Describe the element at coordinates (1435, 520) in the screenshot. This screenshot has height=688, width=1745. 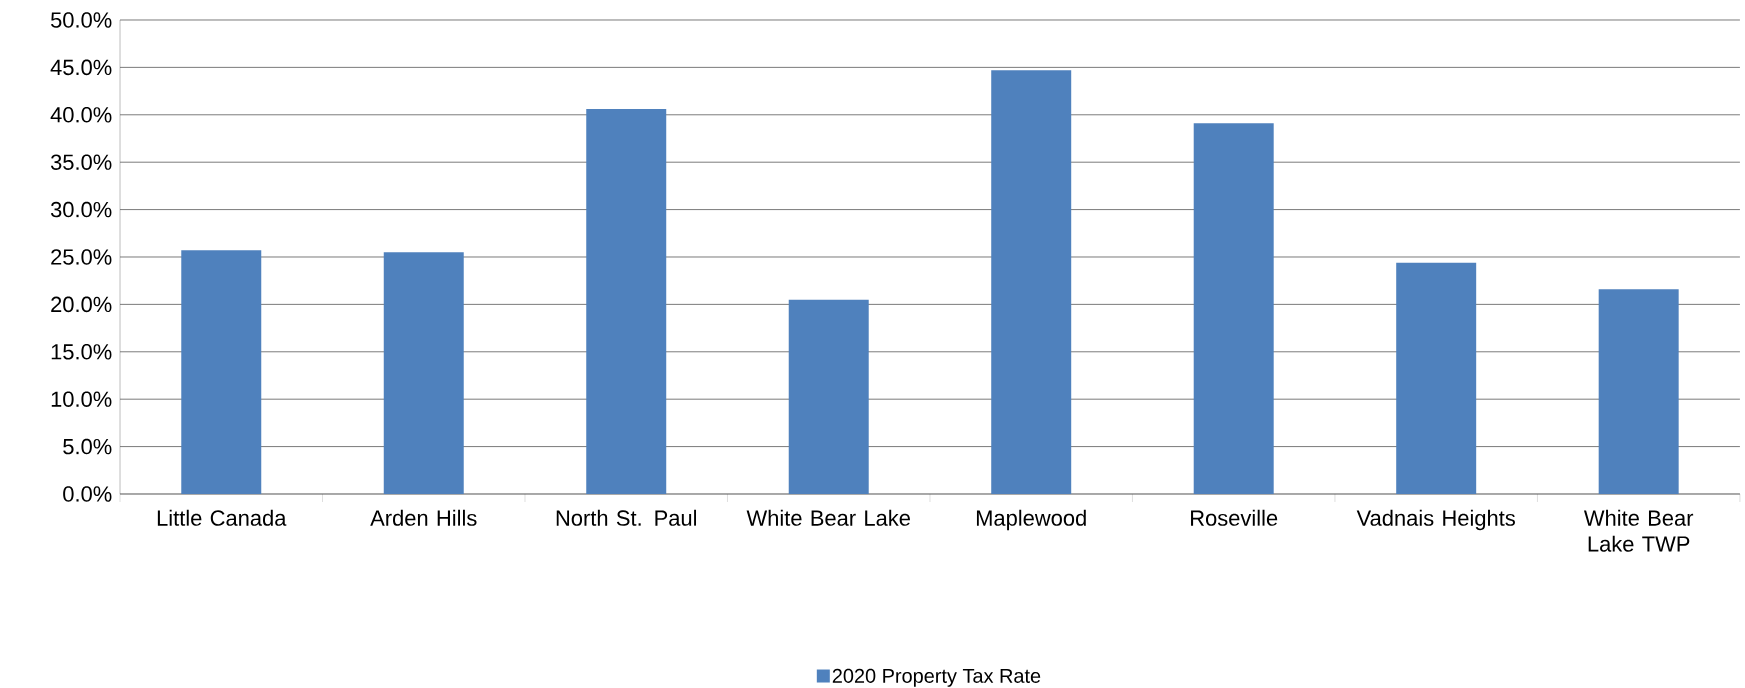
I see `x-tick-label: Vadnais Heights` at that location.